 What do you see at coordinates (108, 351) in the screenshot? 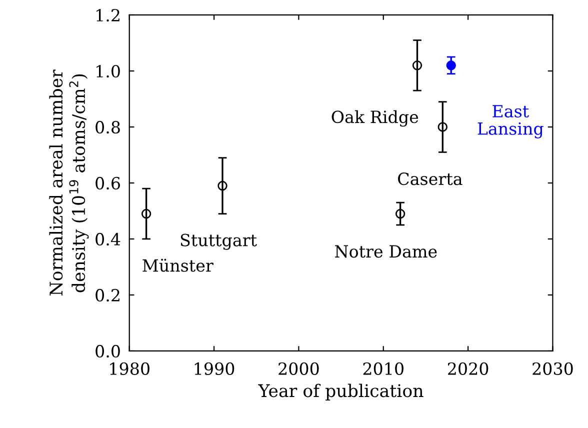
I see `y-tick-label: 0.0` at bounding box center [108, 351].